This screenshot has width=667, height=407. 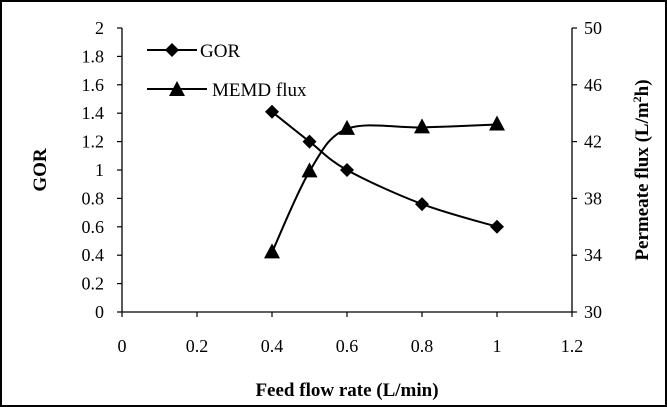 What do you see at coordinates (93, 255) in the screenshot?
I see `y-tick-label: 0.4` at bounding box center [93, 255].